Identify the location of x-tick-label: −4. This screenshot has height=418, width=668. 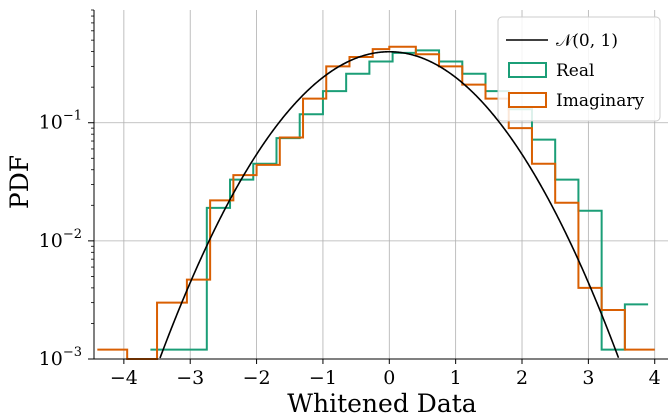
(124, 378).